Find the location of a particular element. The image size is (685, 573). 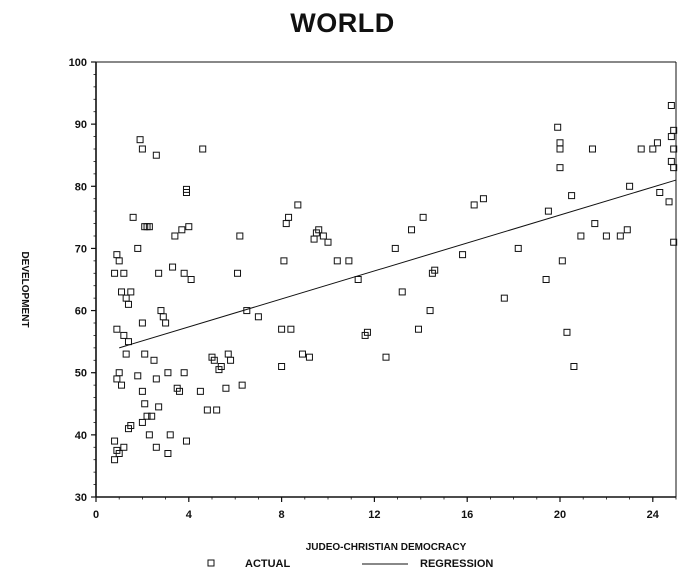

x-tick-label: 4 is located at coordinates (189, 515).